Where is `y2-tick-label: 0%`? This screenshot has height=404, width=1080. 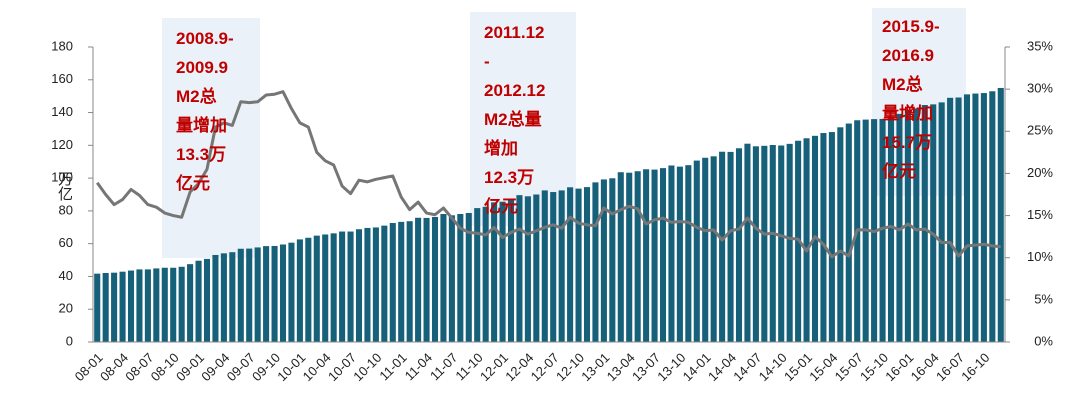 y2-tick-label: 0% is located at coordinates (1043, 340).